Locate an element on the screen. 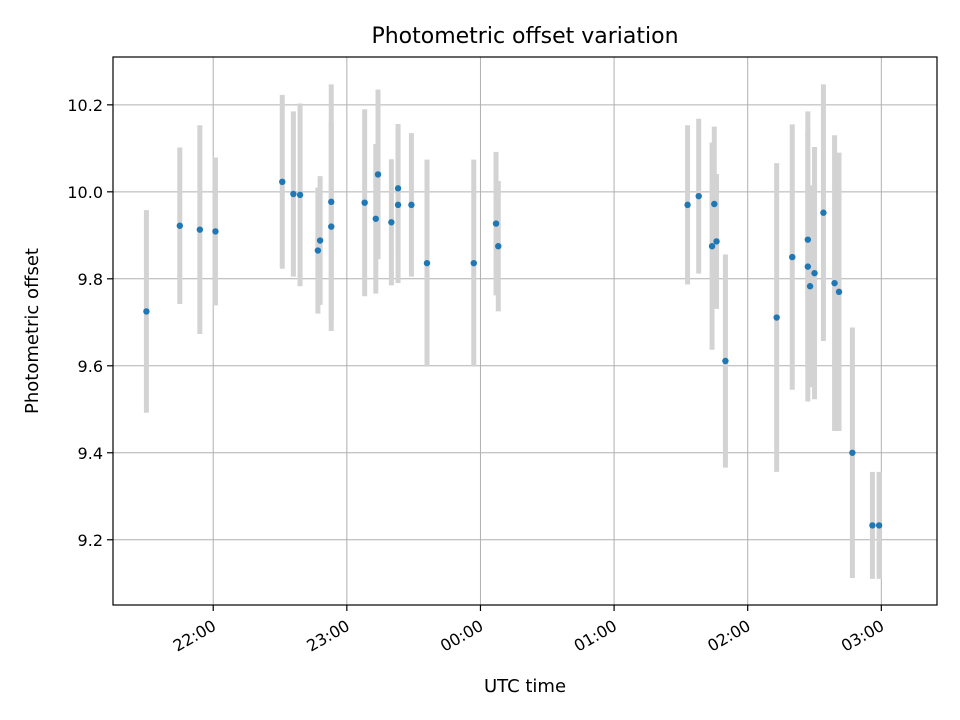 The height and width of the screenshot is (720, 960). y-axis-label: Photometric offset is located at coordinates (32, 331).